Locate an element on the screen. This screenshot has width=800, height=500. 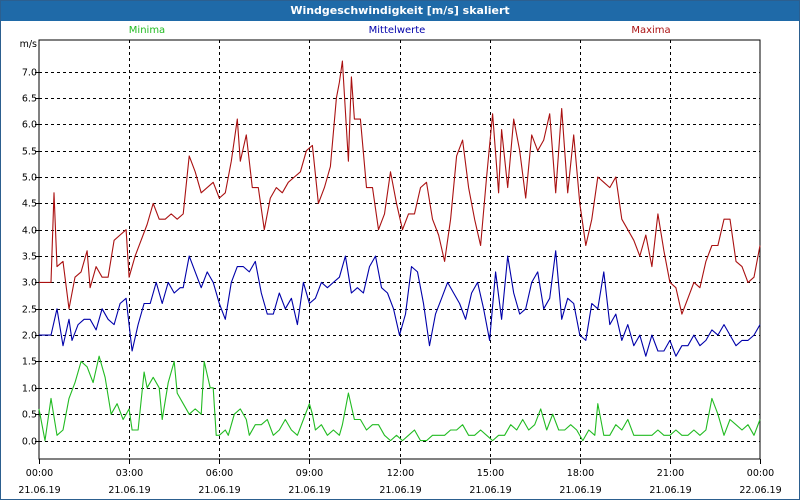
y-tick-label: 4.0 is located at coordinates (29, 231).